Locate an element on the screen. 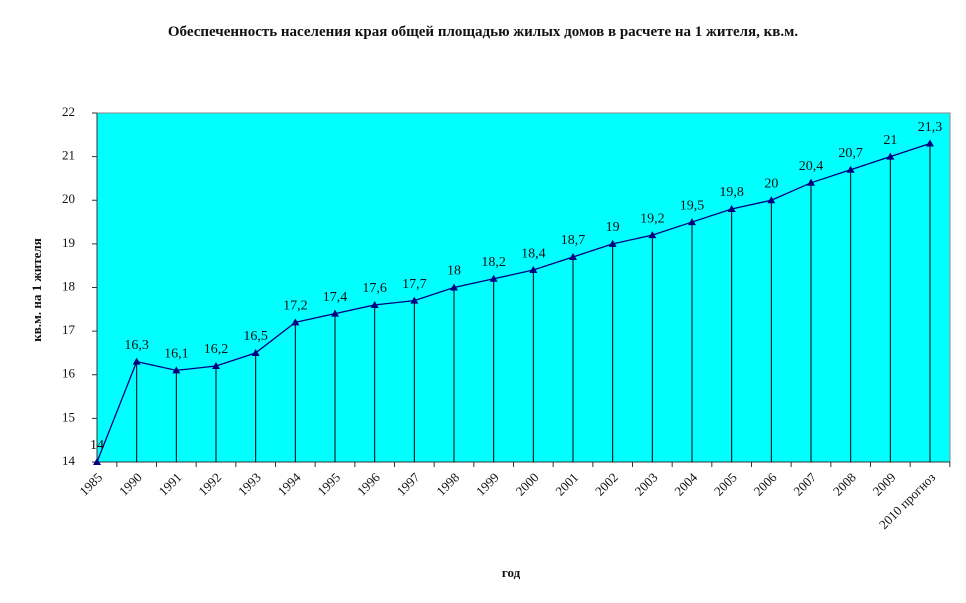 The width and height of the screenshot is (966, 603). x-tick-label: 2007 is located at coordinates (804, 483).